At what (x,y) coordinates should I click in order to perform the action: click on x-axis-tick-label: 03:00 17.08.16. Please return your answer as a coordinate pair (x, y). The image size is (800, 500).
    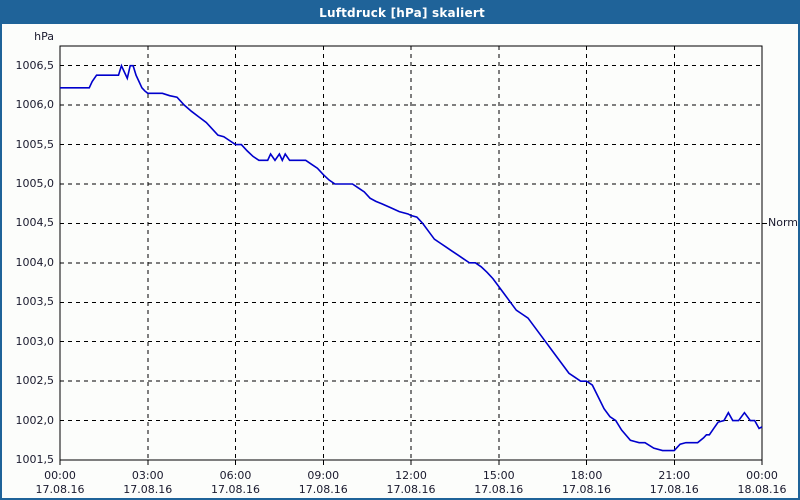
    Looking at the image, I should click on (148, 483).